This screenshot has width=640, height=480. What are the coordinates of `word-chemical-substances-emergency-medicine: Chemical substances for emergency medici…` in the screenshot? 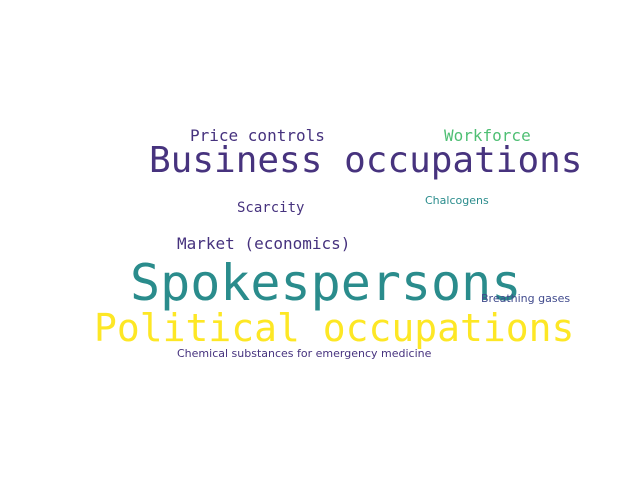 It's located at (304, 353).